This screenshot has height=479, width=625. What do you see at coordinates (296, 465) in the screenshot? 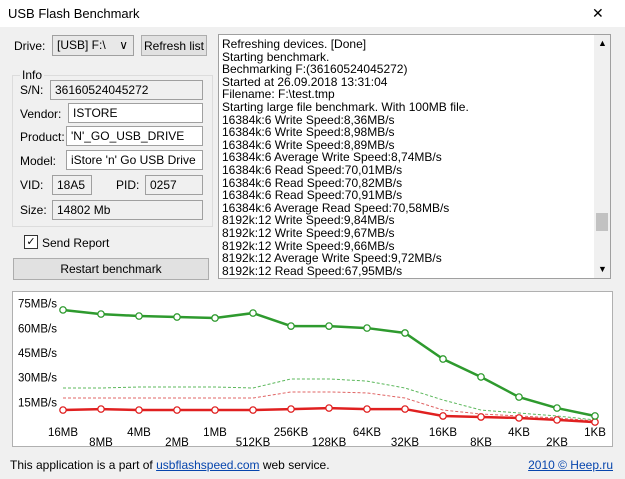
I see `footer-text2: web service.` at bounding box center [296, 465].